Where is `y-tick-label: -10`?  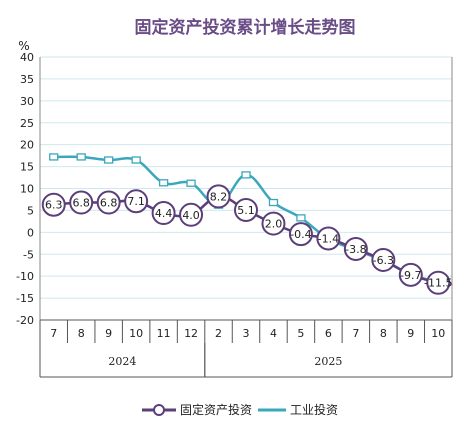
y-tick-label: -10 is located at coordinates (25, 276).